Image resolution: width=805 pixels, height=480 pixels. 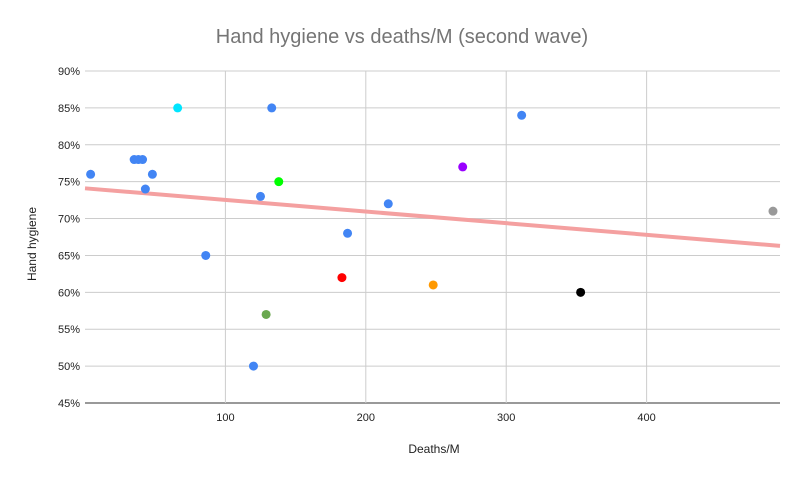 I want to click on x-axis-label: Deaths/M, so click(x=433, y=449).